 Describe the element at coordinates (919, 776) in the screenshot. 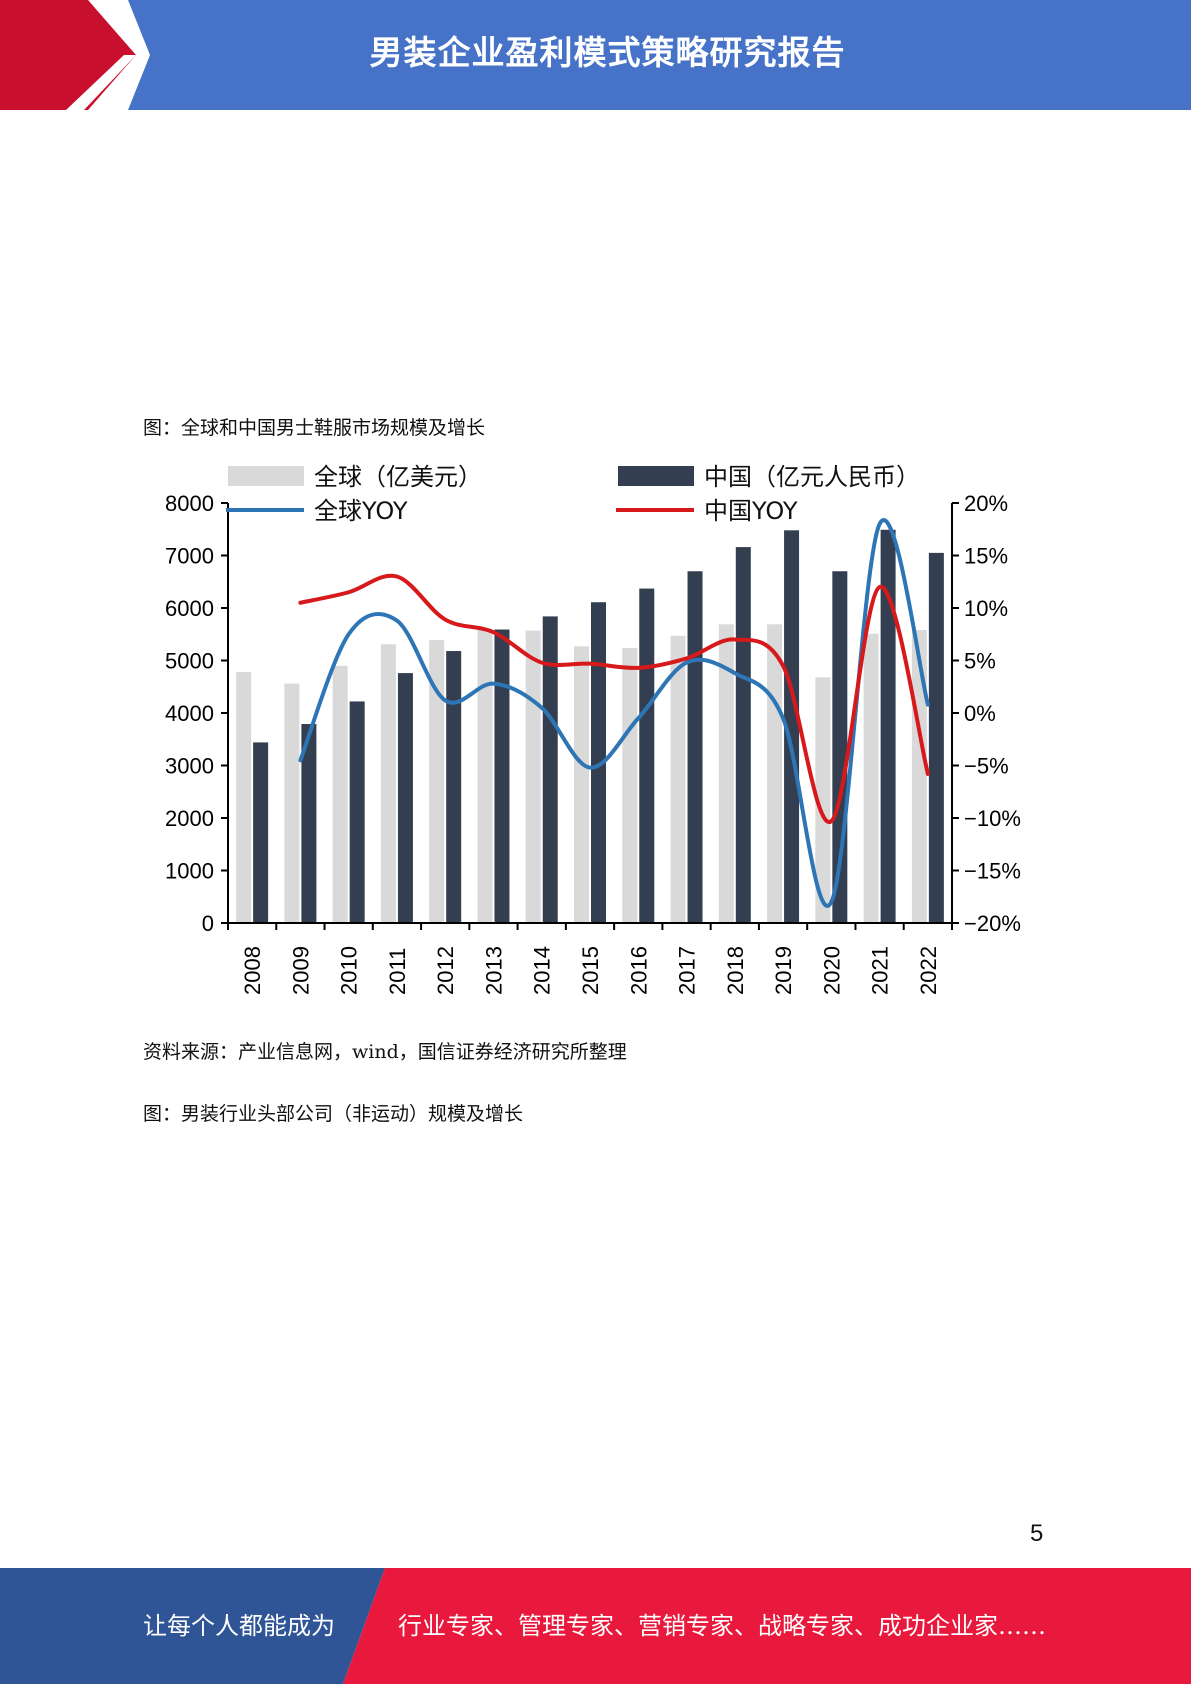

I see `bar-global-2022` at that location.